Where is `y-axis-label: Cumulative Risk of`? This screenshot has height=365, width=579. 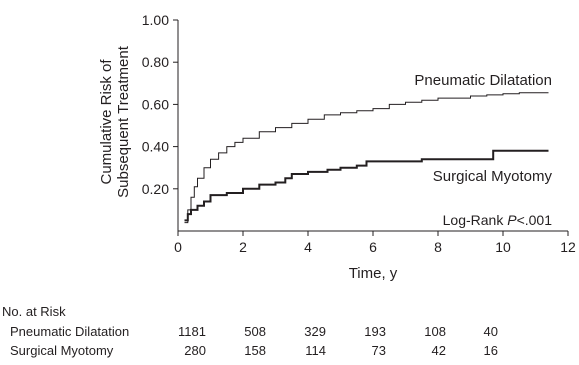
y-axis-label: Cumulative Risk of is located at coordinates (106, 122).